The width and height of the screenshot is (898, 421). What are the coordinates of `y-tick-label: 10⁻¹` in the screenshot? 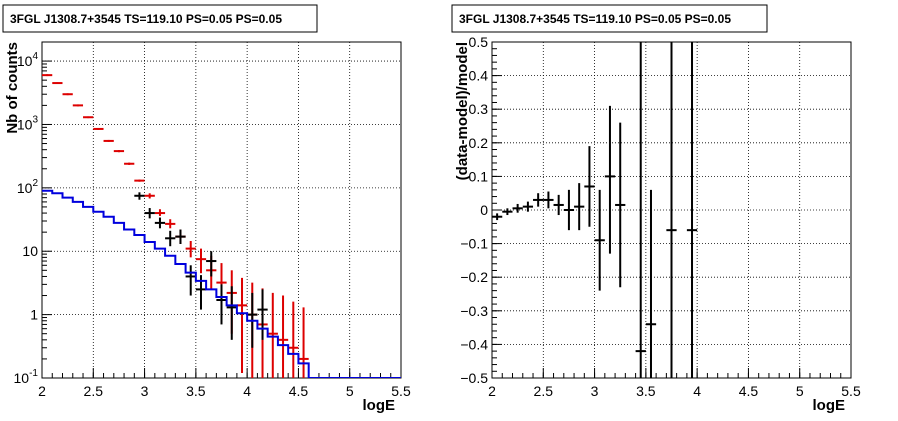 It's located at (26, 377).